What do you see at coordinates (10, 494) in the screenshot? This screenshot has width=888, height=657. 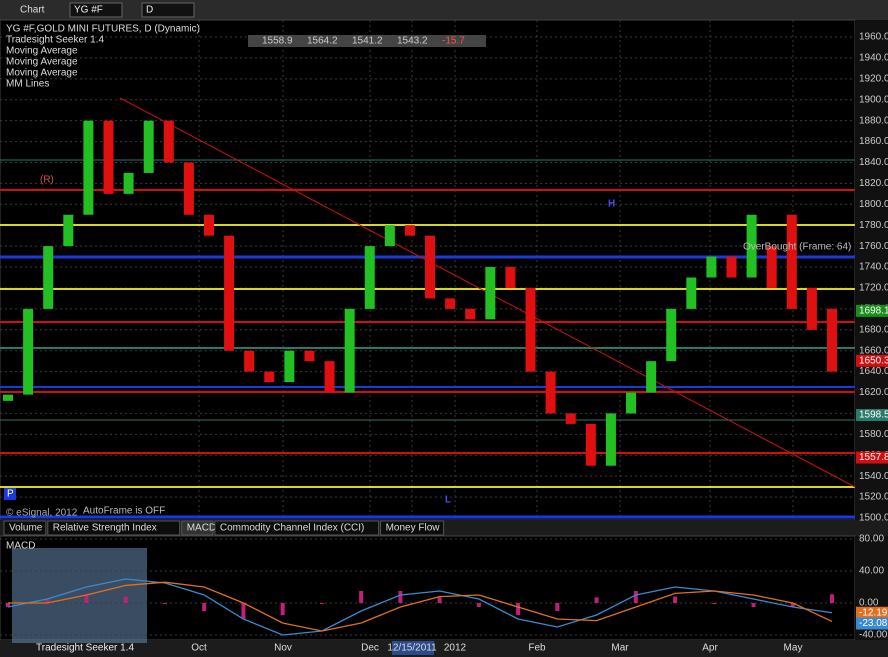 I see `p-label: P` at bounding box center [10, 494].